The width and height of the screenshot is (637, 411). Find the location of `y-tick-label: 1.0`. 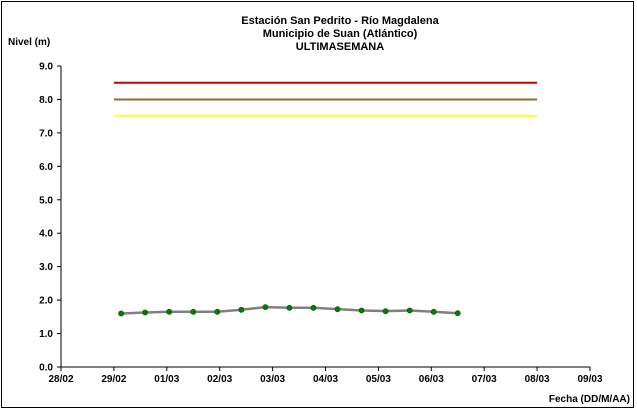

y-tick-label: 1.0 is located at coordinates (46, 334).